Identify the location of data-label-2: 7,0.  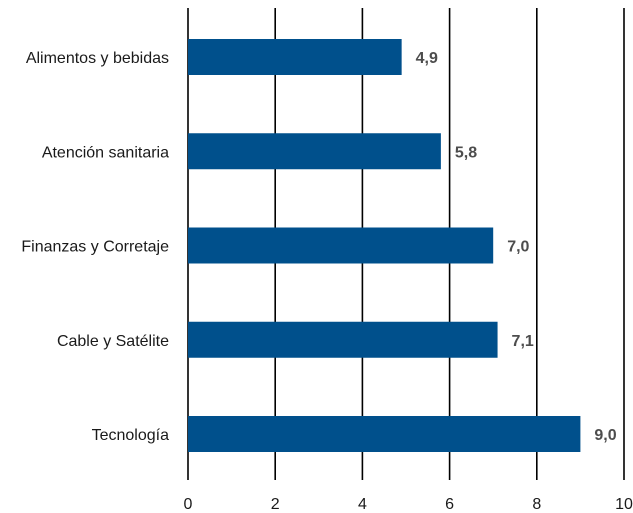
(518, 247).